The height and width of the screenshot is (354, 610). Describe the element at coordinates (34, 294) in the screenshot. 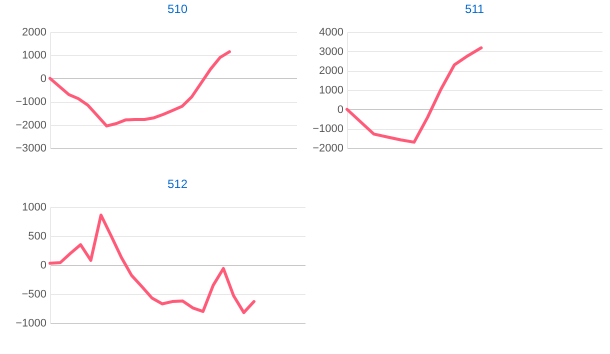

I see `y-tick-label: −500` at that location.